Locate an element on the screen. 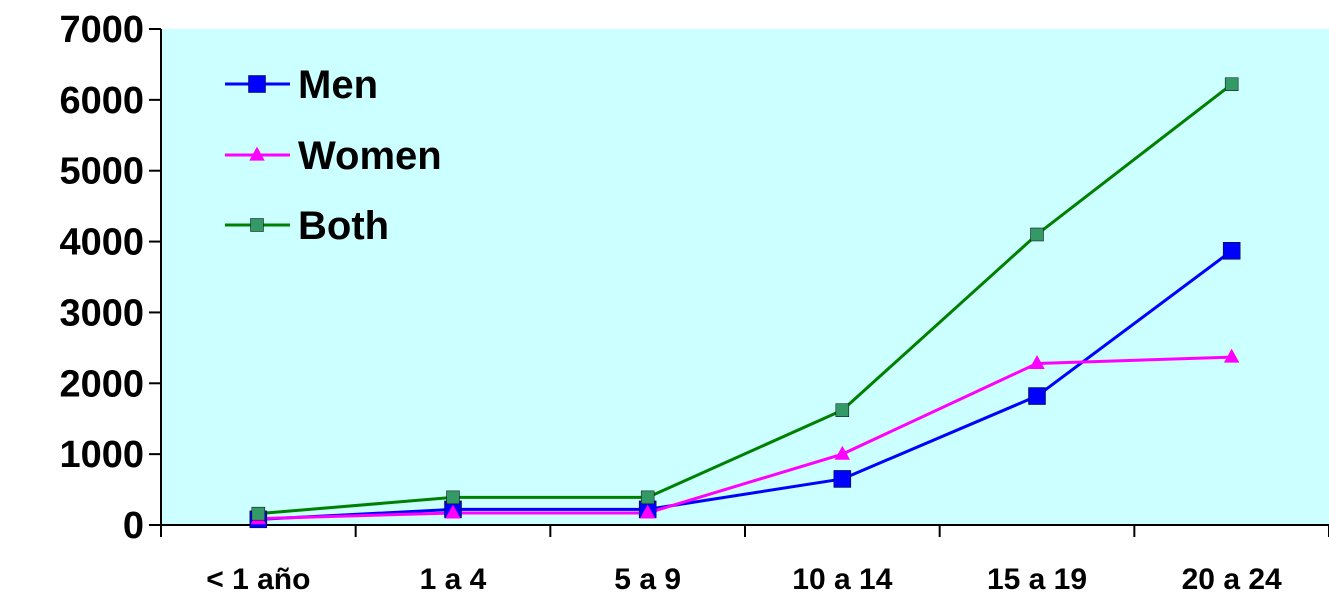 The height and width of the screenshot is (602, 1329). legend-label-women: Women is located at coordinates (370, 156).